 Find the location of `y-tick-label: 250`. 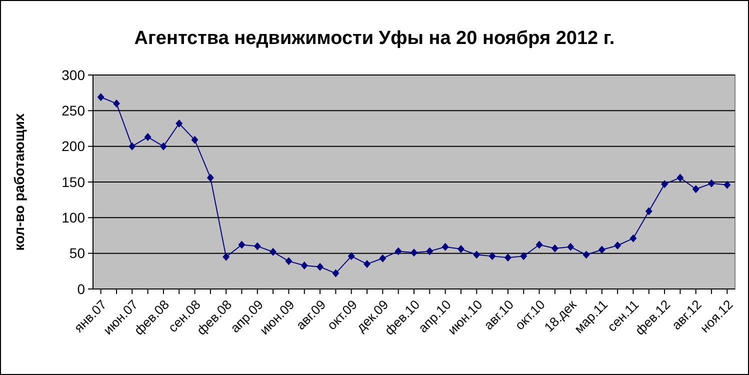

y-tick-label: 250 is located at coordinates (74, 110).